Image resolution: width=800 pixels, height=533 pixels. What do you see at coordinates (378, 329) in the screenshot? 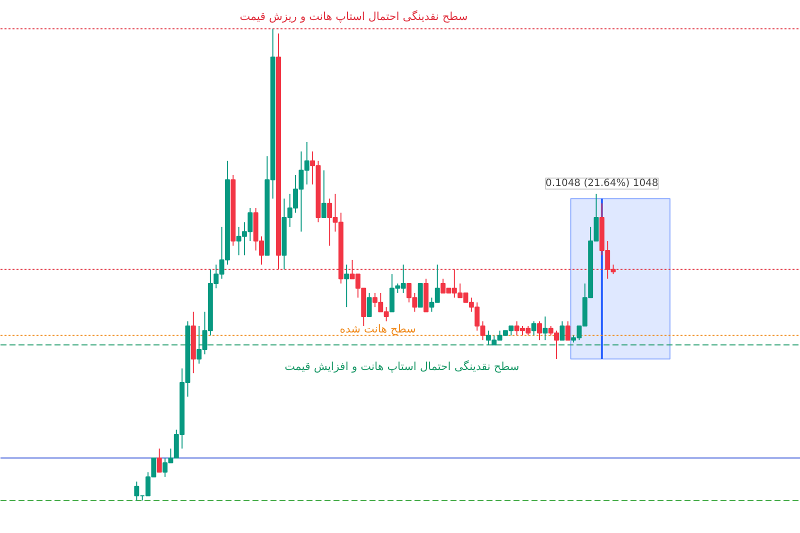
I see `ref-line-label: سطح هانت شده` at bounding box center [378, 329].